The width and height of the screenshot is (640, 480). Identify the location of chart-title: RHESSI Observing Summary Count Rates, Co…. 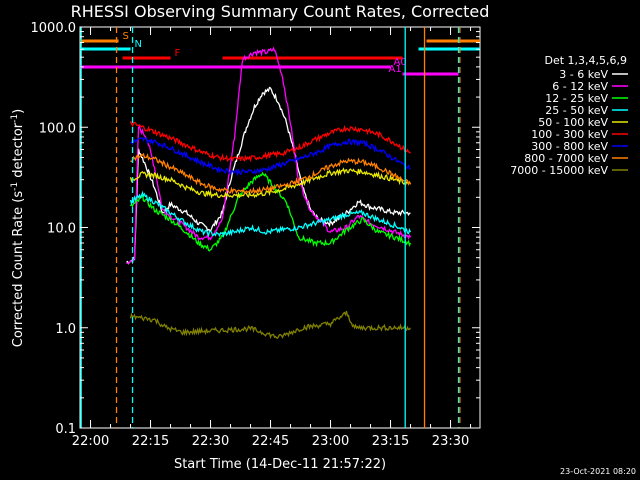
(280, 11).